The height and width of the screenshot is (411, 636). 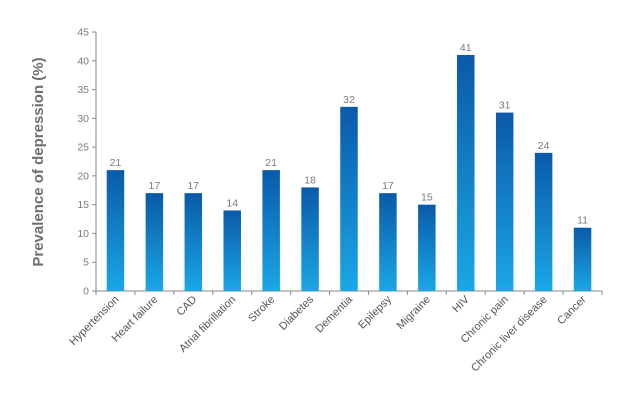 I want to click on category-label: Cancer, so click(x=572, y=310).